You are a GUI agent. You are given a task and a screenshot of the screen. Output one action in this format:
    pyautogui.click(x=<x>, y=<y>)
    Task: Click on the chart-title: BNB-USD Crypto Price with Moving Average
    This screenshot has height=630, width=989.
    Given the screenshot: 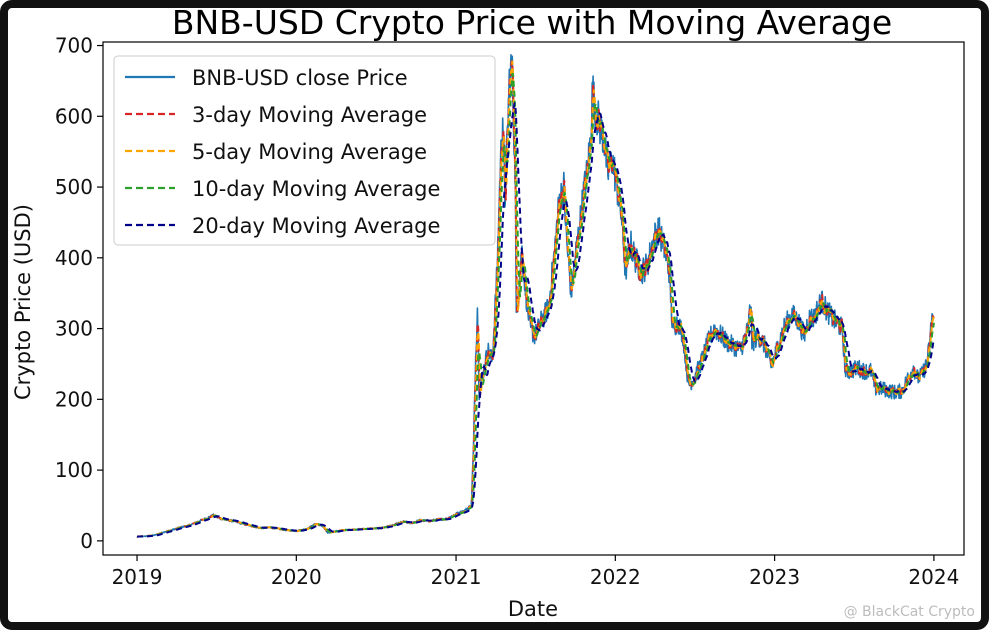 What is the action you would take?
    pyautogui.click(x=532, y=22)
    